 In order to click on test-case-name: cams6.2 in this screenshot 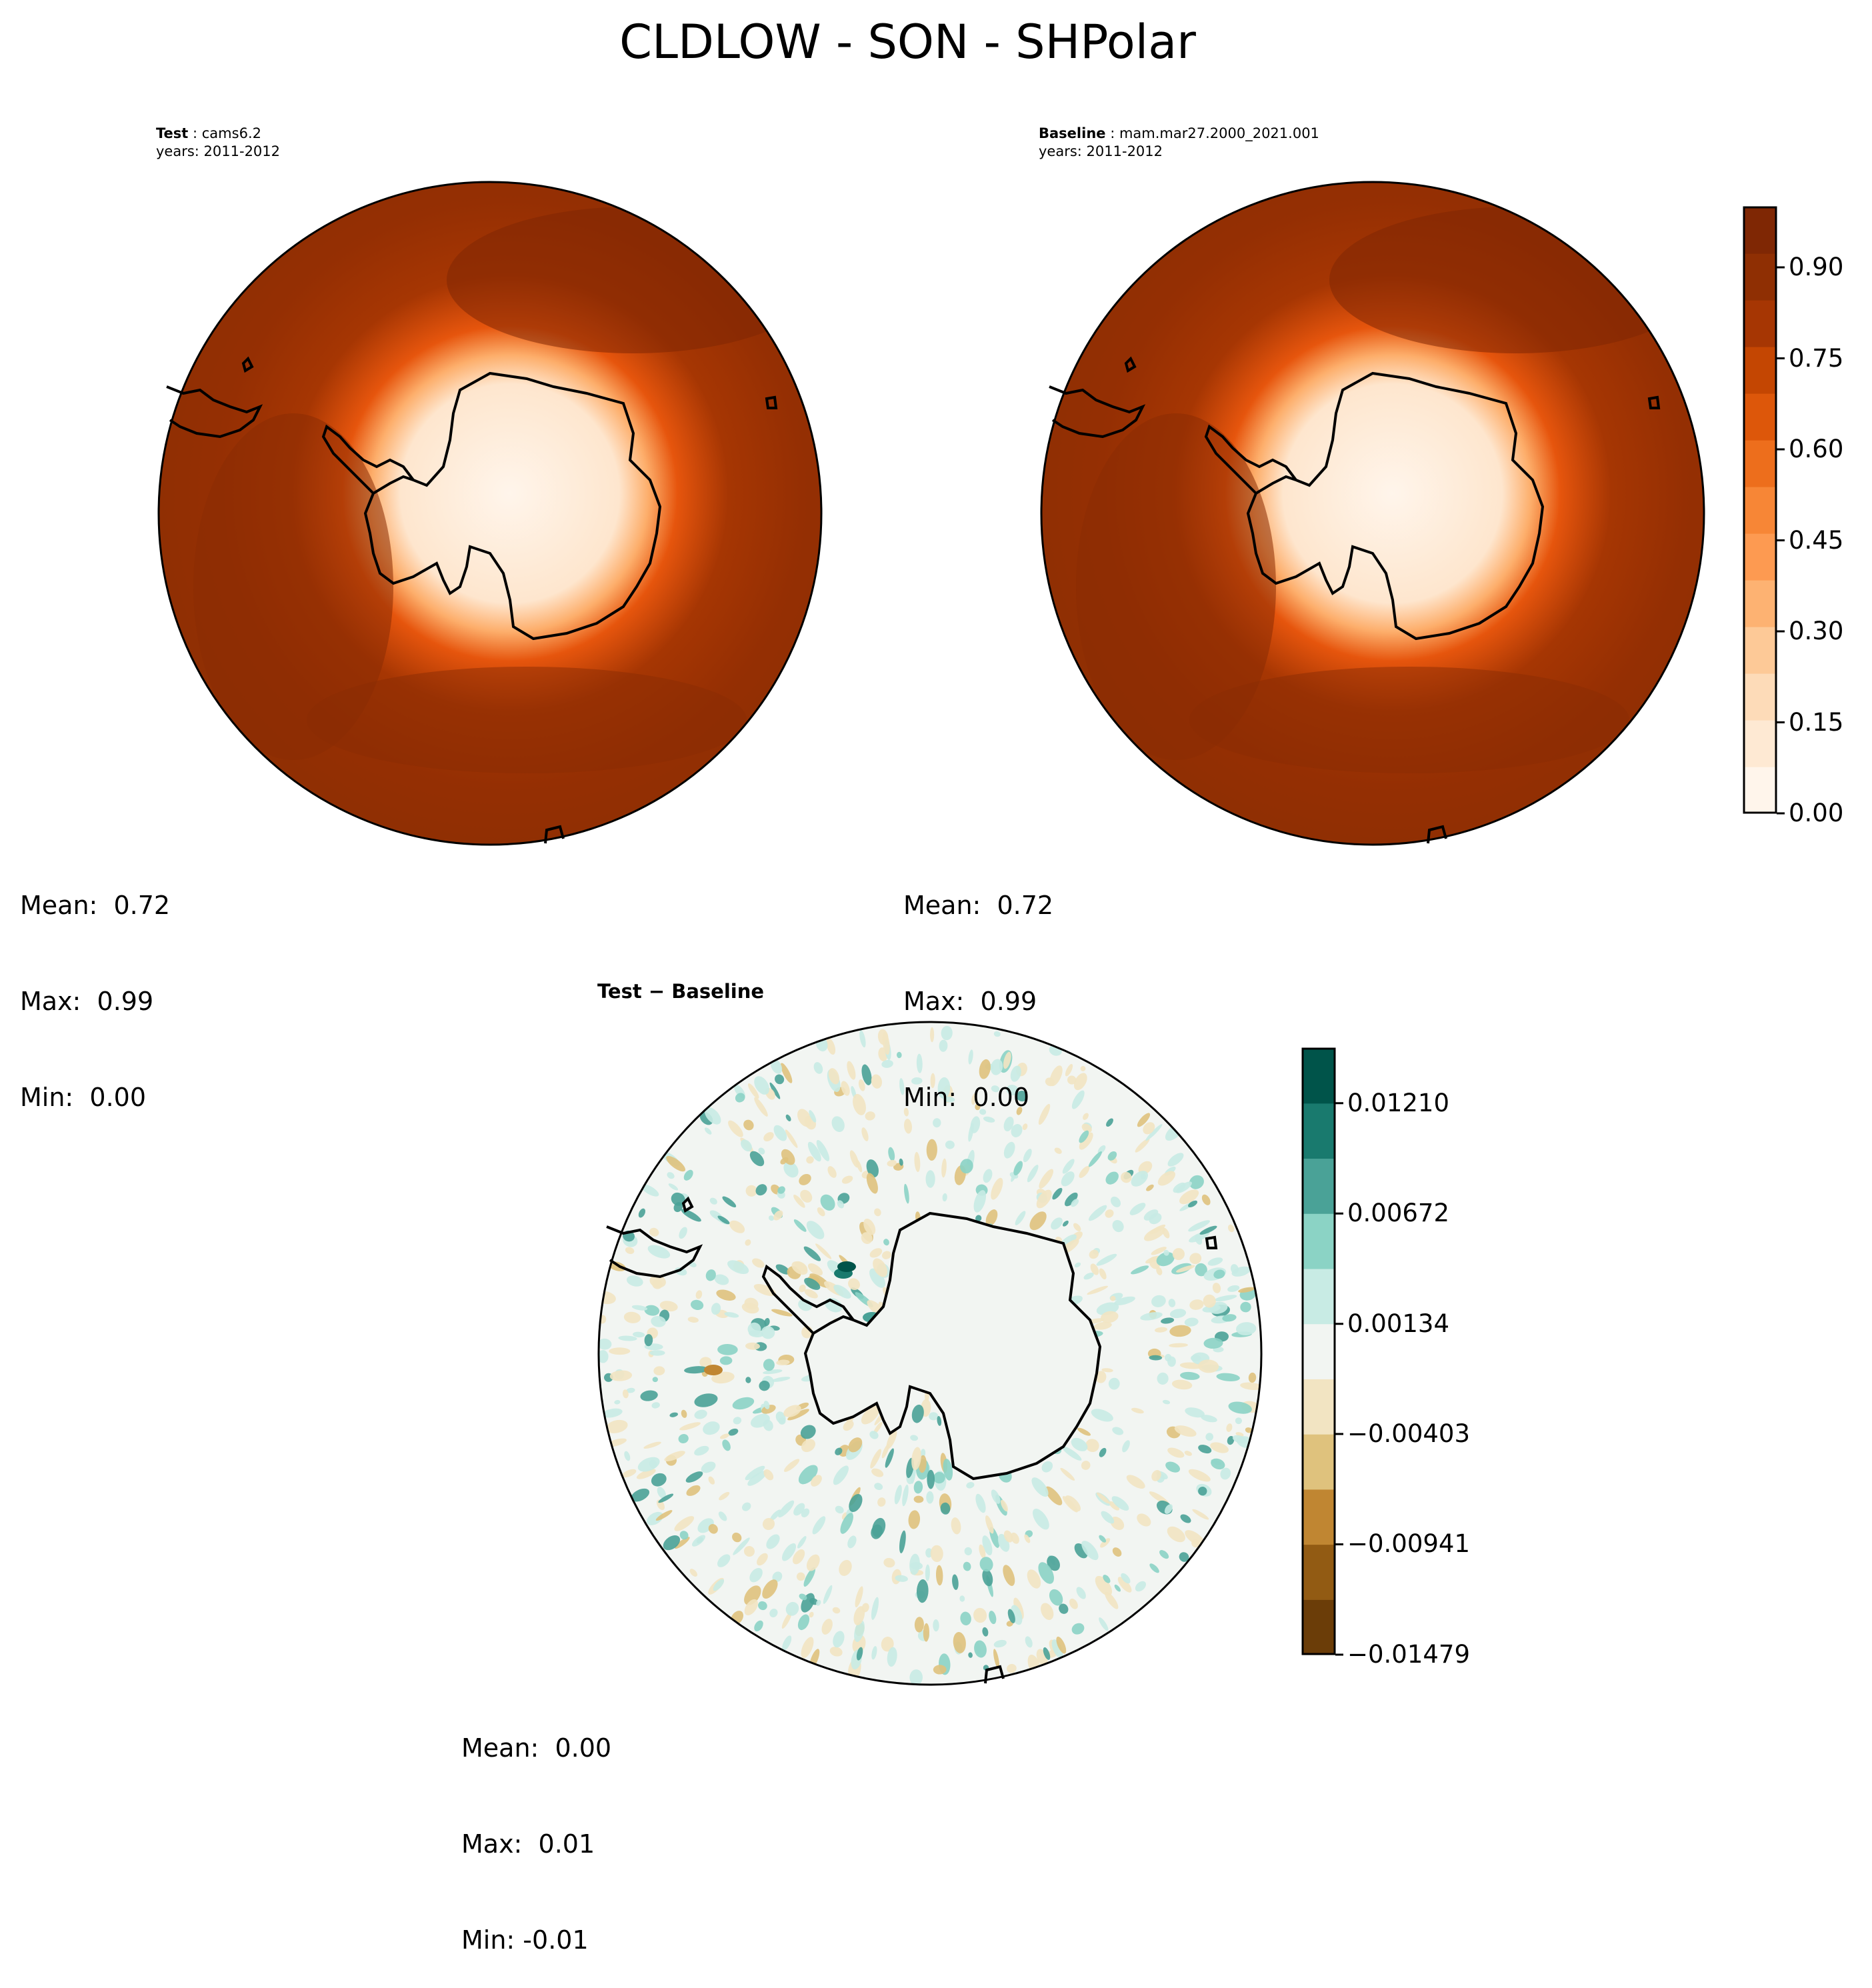, I will do `click(231, 133)`.